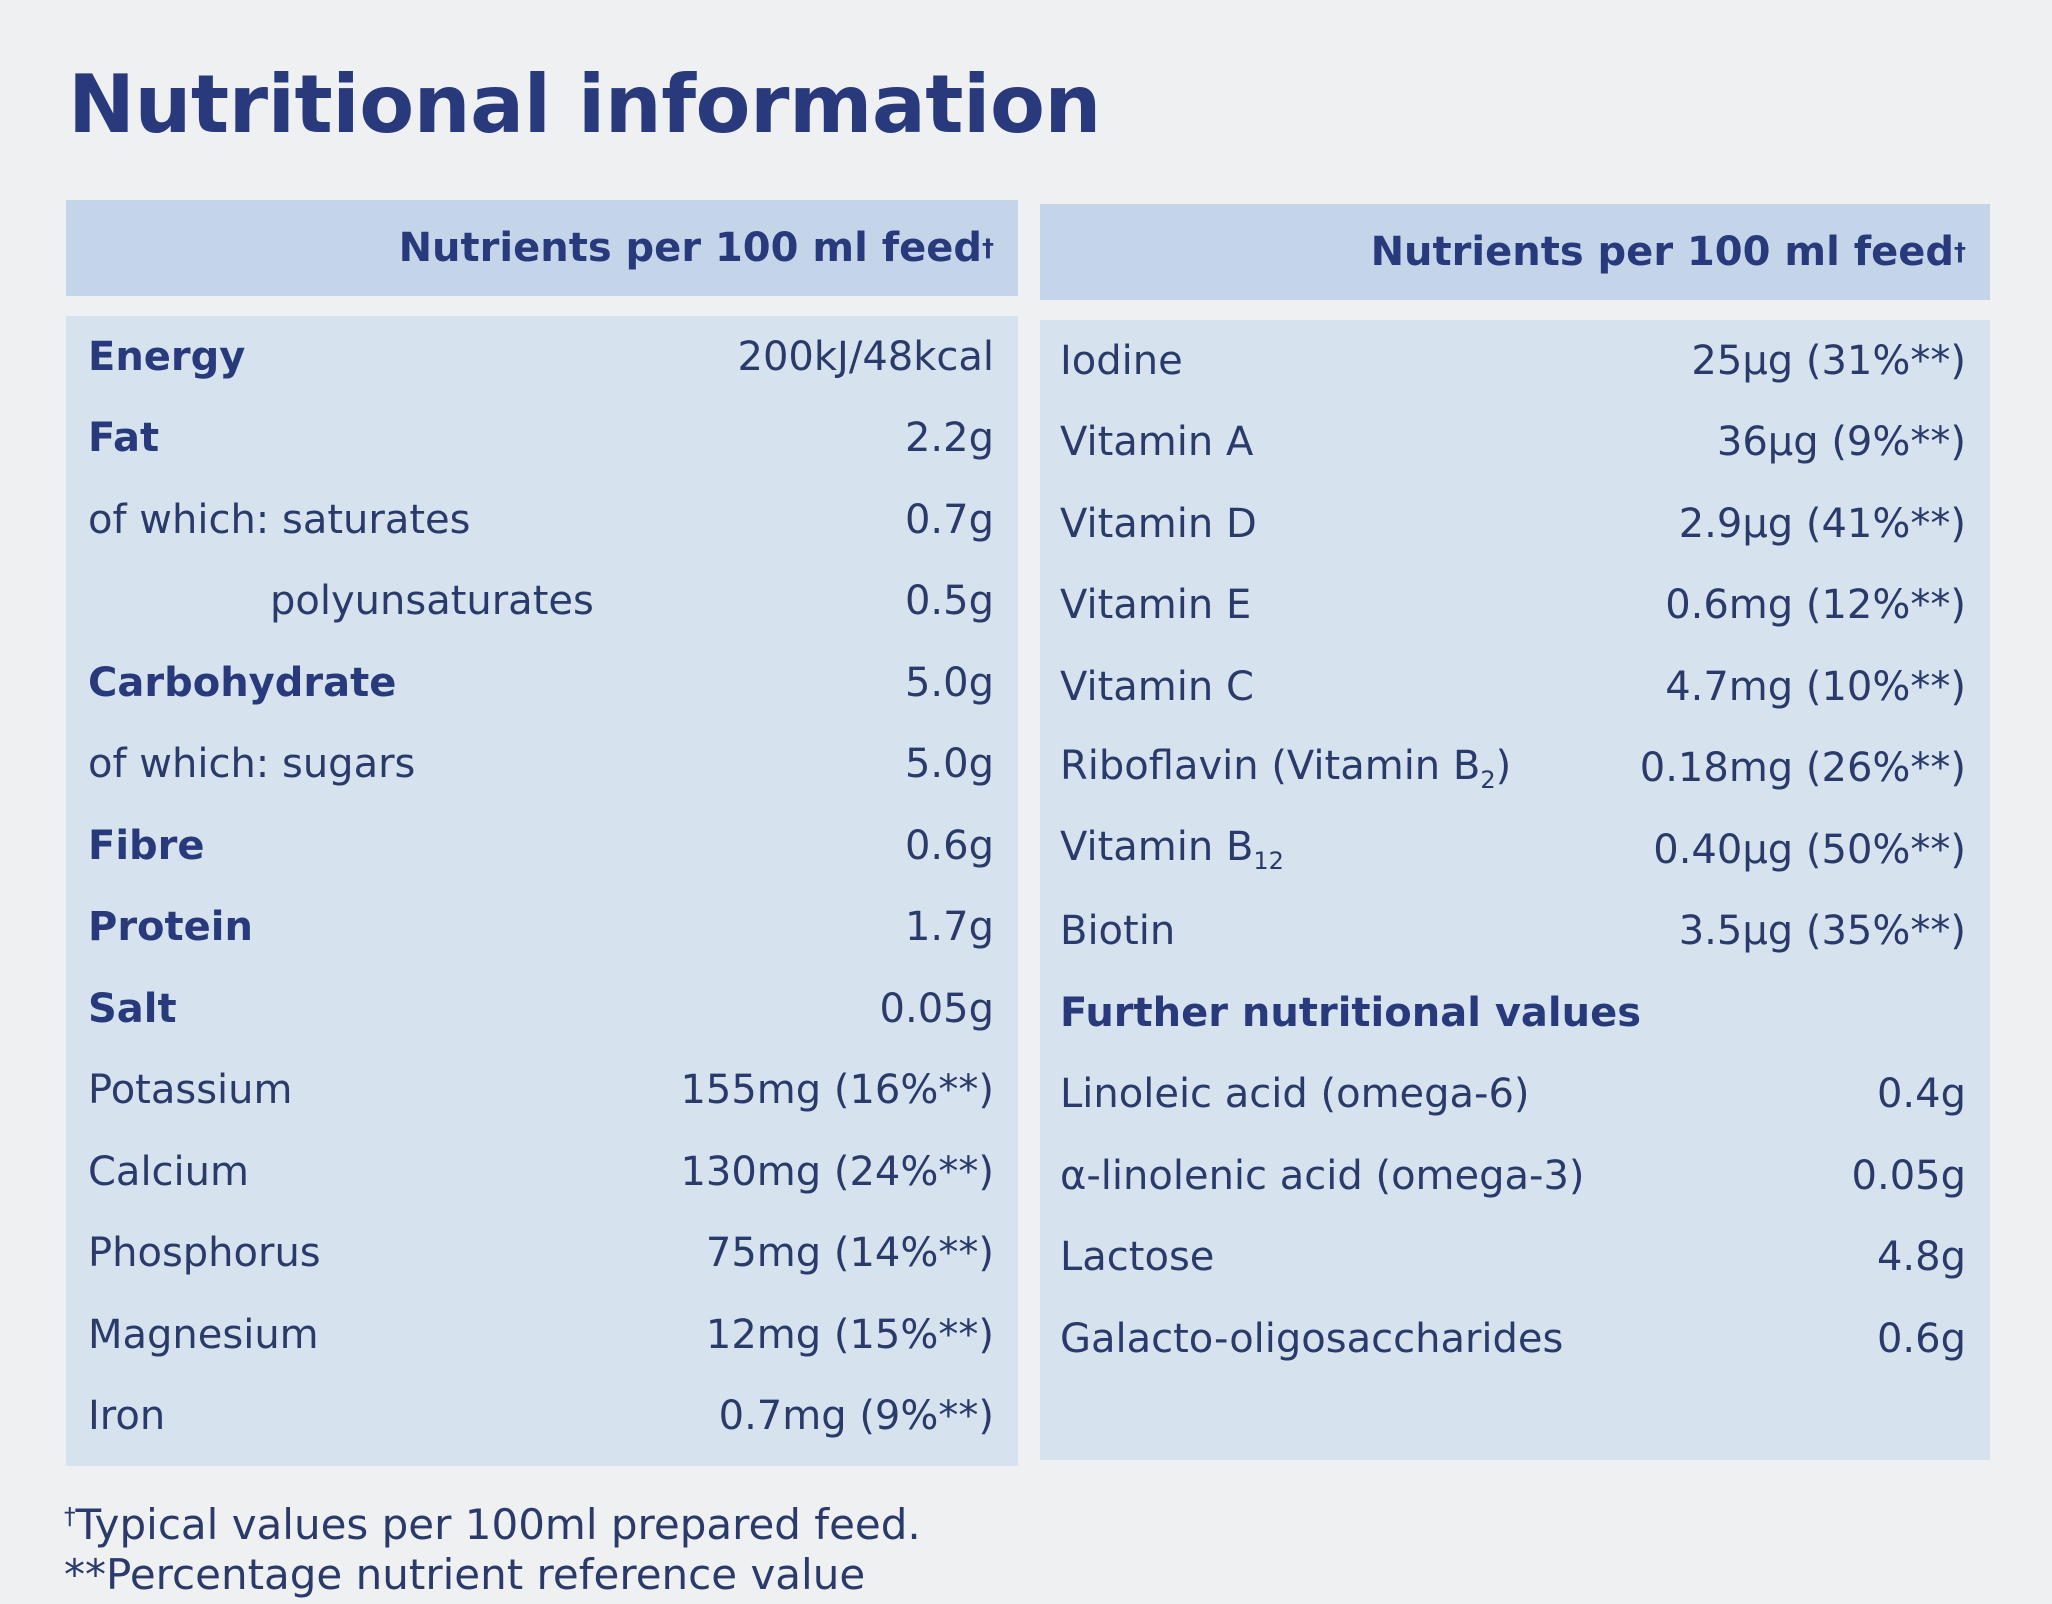 The height and width of the screenshot is (1604, 2052). Describe the element at coordinates (542, 357) in the screenshot. I see `table-row: Energy 200kJ/48kcal` at that location.